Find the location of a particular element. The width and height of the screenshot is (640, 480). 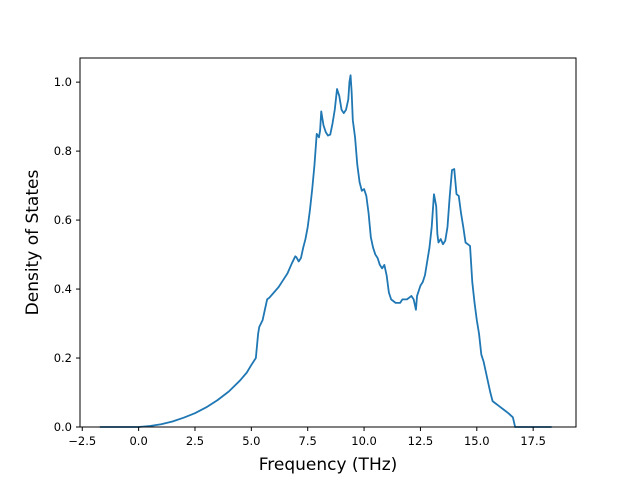

y-tick-label: 0.6 is located at coordinates (63, 220).